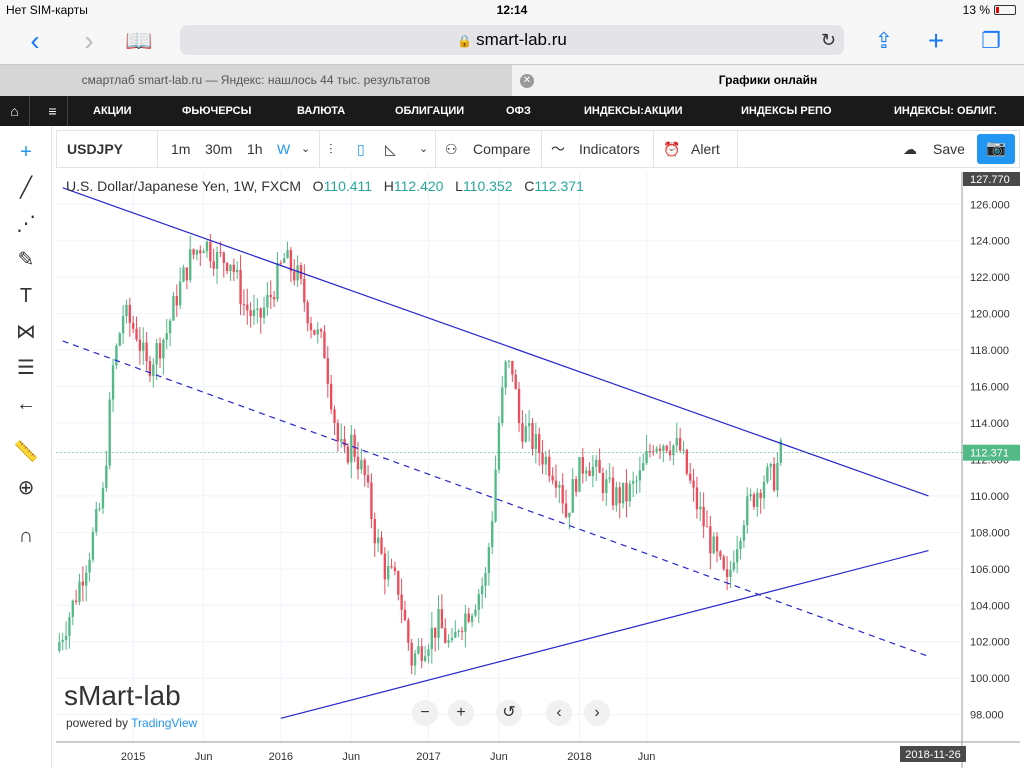  Describe the element at coordinates (430, 111) in the screenshot. I see `nav-bonds: ОБЛИГАЦИИ` at that location.